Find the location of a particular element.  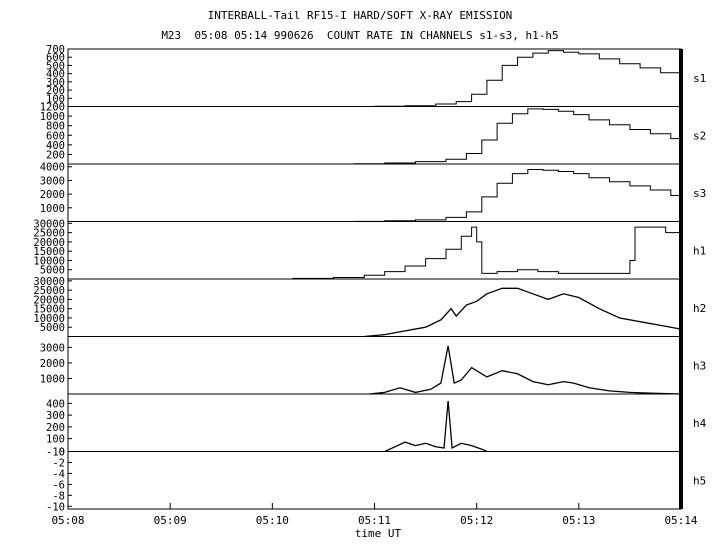

y-tick-label-s2: 600 is located at coordinates (55, 136).